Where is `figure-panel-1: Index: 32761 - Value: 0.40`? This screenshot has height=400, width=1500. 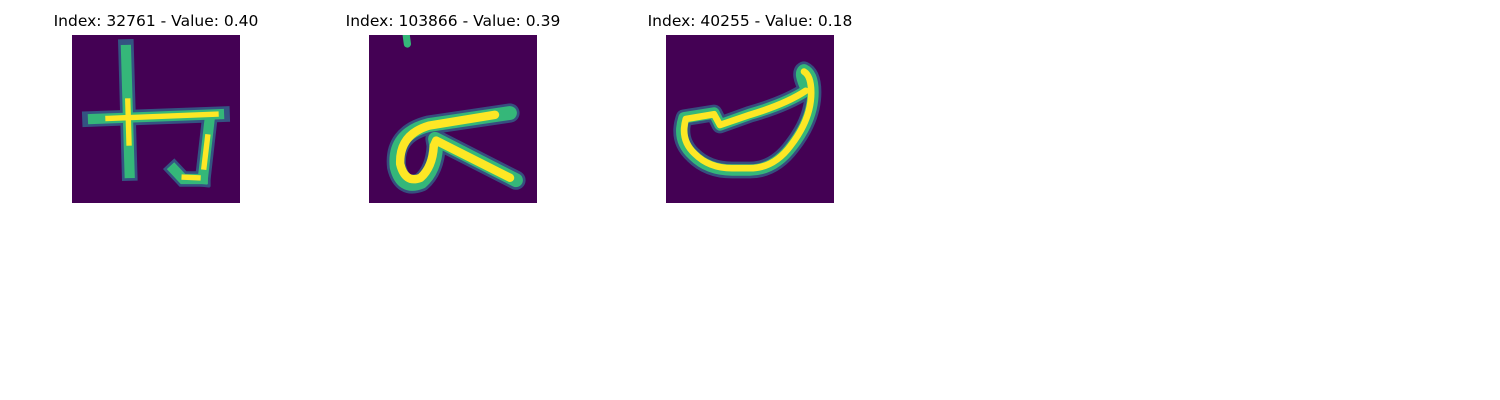 figure-panel-1: Index: 32761 - Value: 0.40 is located at coordinates (156, 105).